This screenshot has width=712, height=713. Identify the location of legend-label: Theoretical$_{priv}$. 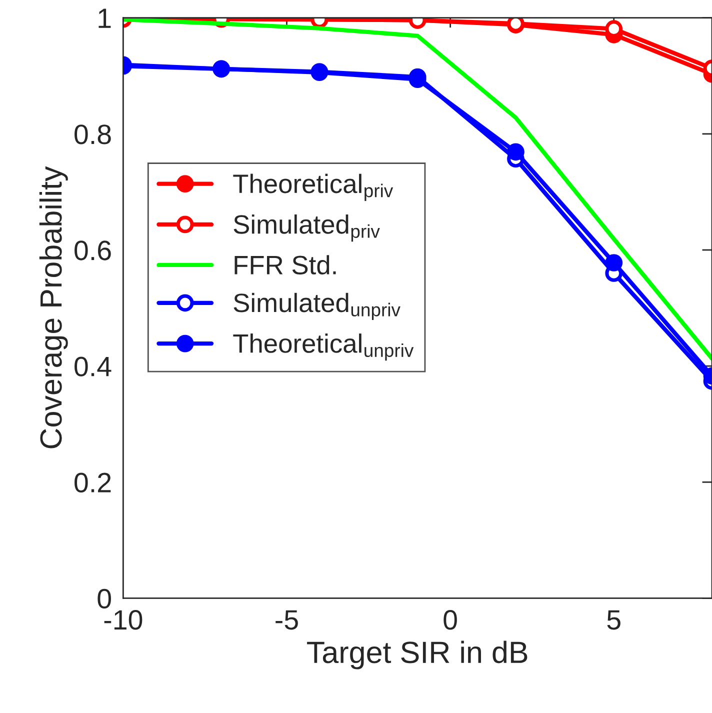
(313, 187).